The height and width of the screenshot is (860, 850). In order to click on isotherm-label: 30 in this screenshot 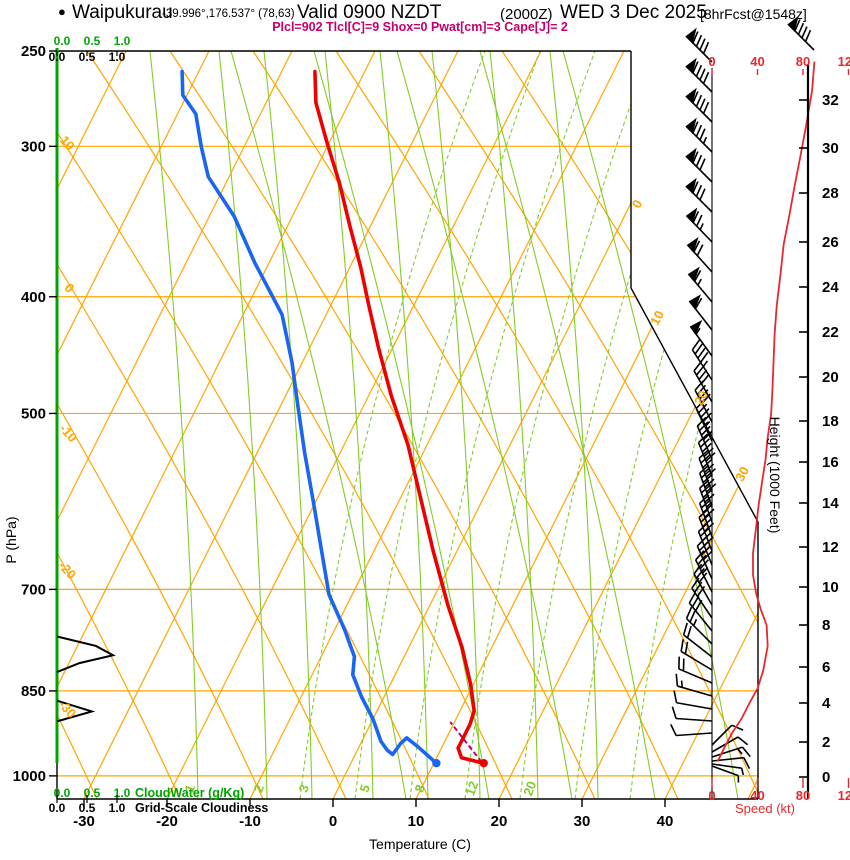, I will do `click(742, 474)`.